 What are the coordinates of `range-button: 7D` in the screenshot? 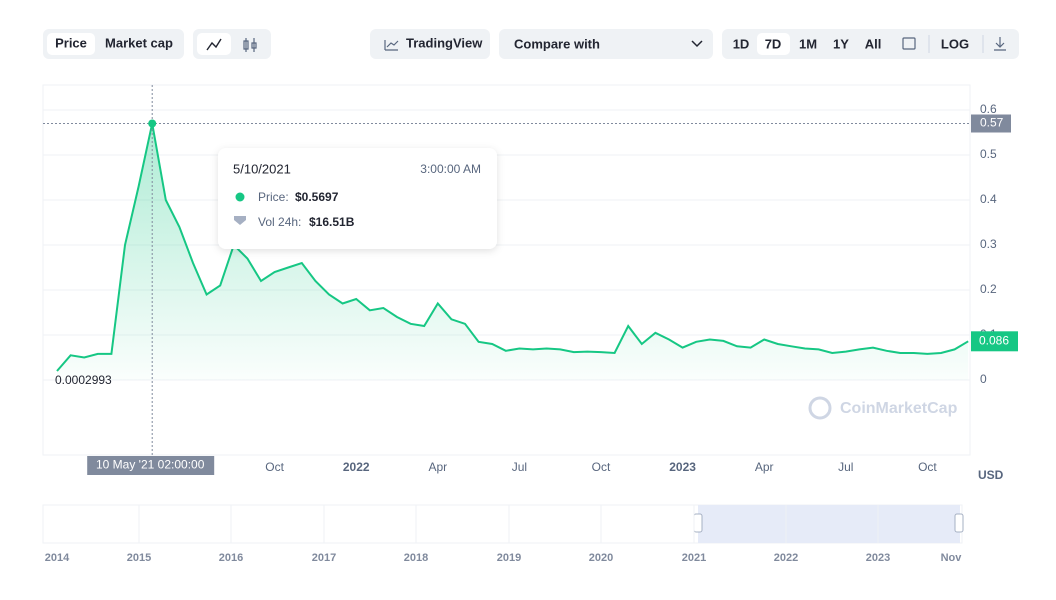 It's located at (773, 43).